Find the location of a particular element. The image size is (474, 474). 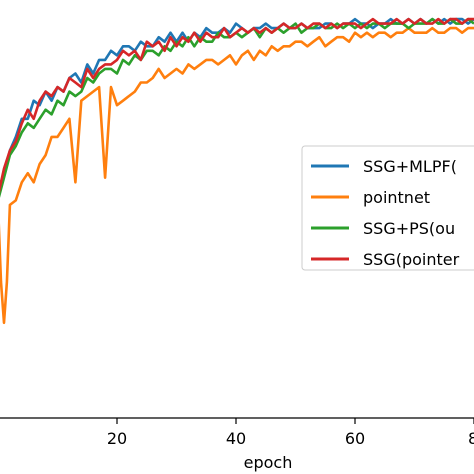

x-axis-label: epoch is located at coordinates (268, 462).